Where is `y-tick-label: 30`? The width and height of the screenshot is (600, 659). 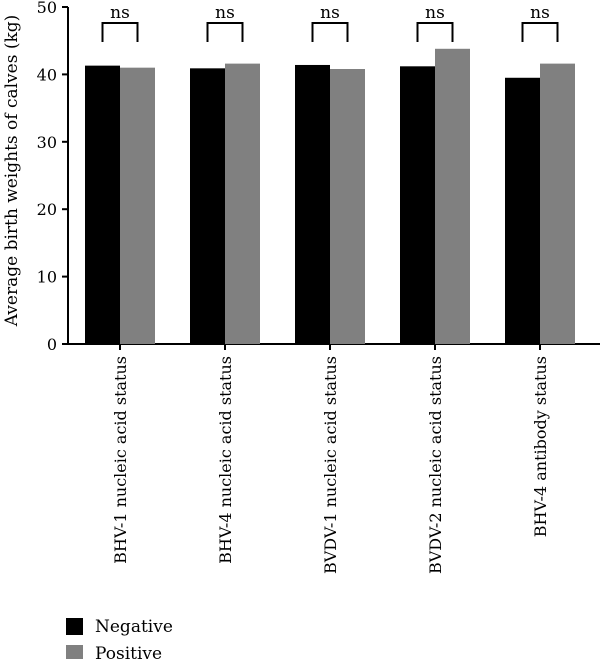
y-tick-label: 30 is located at coordinates (47, 142).